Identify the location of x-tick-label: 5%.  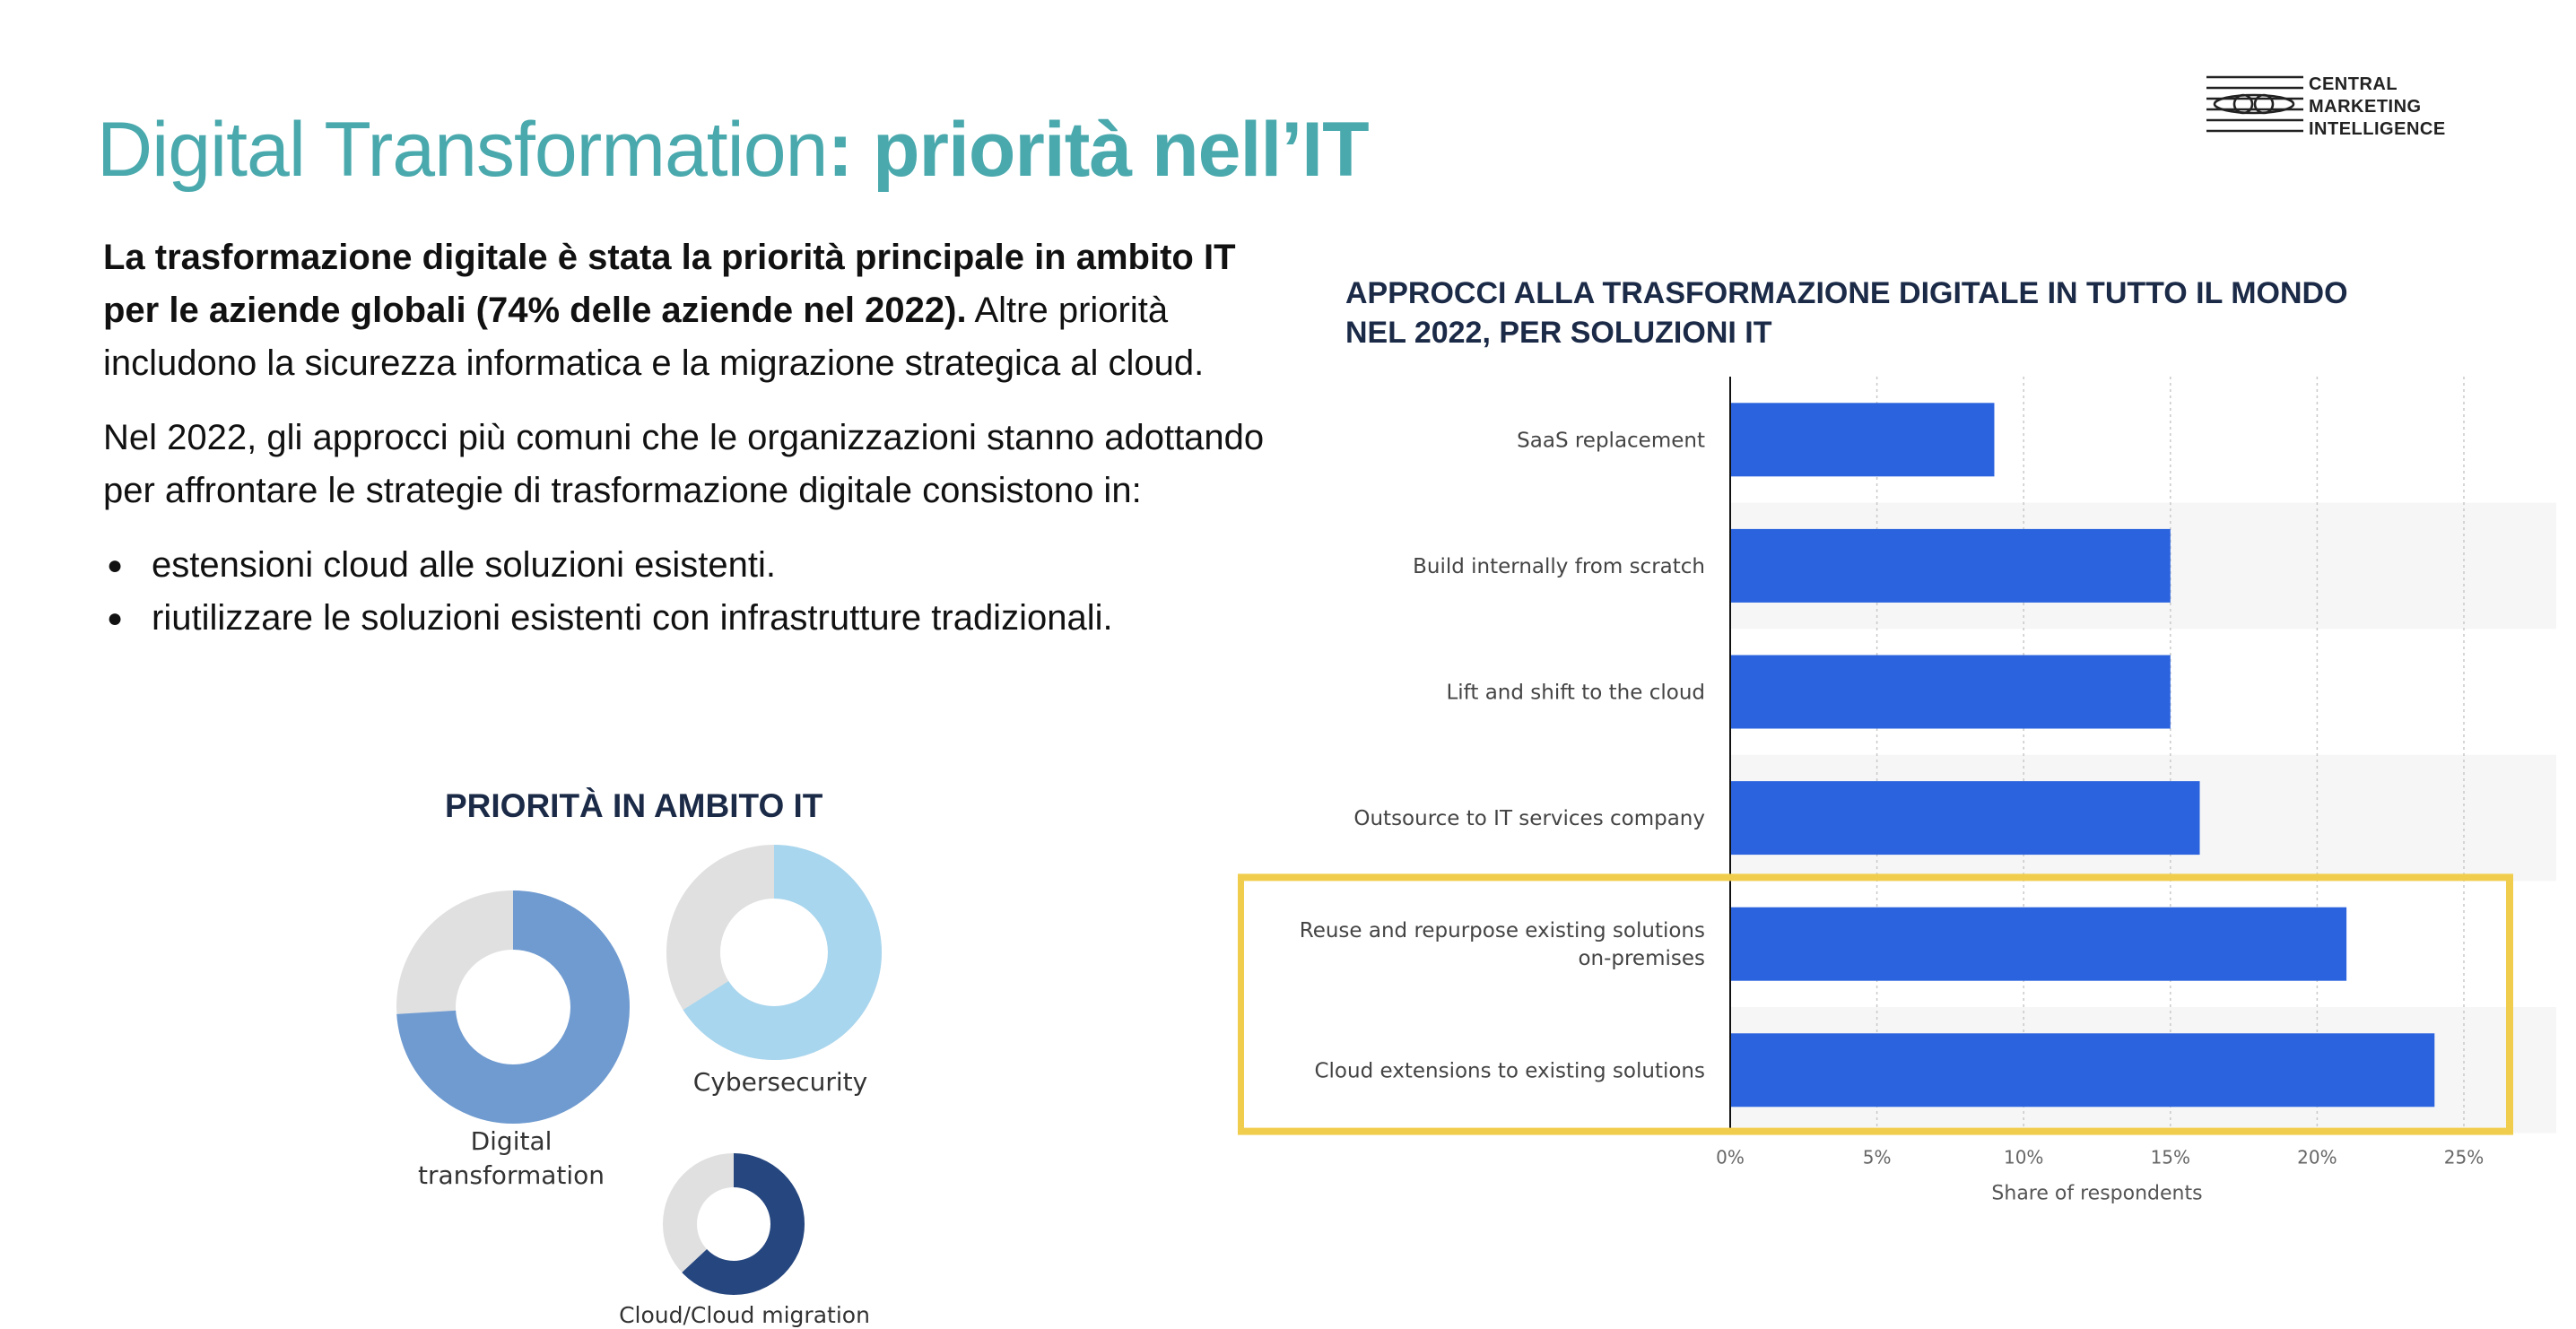
(1877, 1157).